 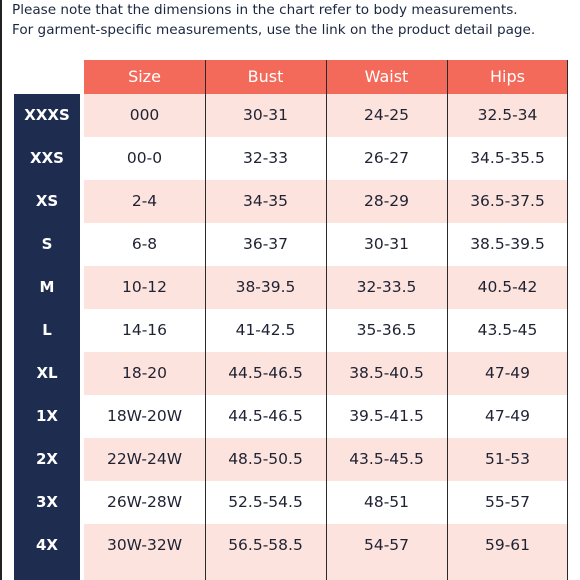 I want to click on cell-waist: 28-29, so click(x=386, y=201).